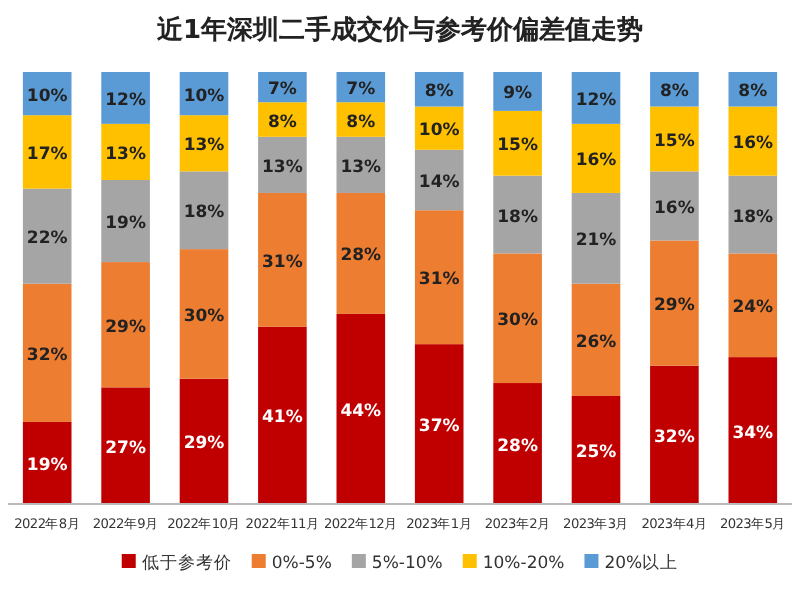 Image resolution: width=800 pixels, height=600 pixels. Describe the element at coordinates (523, 564) in the screenshot. I see `legend-label: 10%-20%` at that location.